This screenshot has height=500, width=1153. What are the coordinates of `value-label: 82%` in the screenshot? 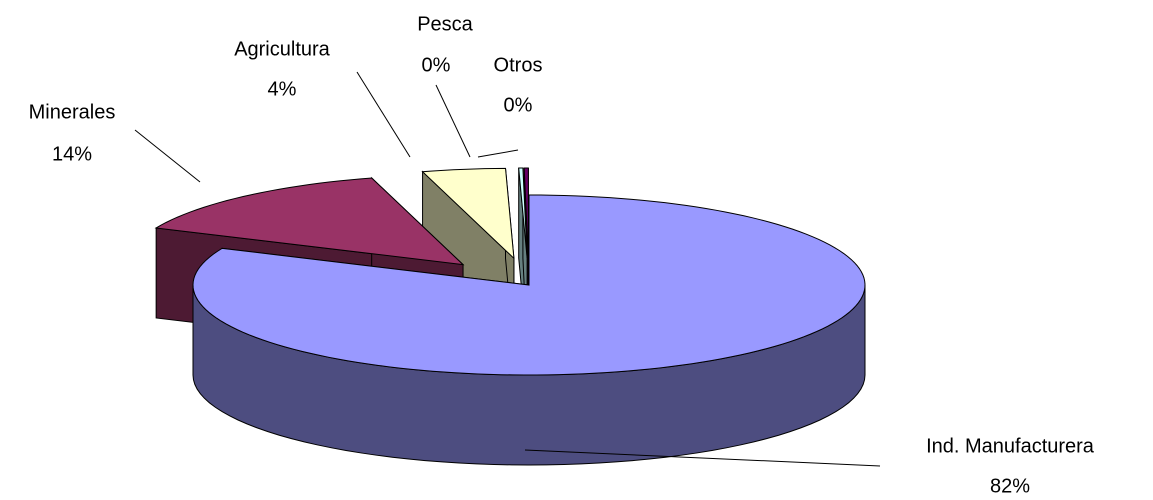 It's located at (1010, 486).